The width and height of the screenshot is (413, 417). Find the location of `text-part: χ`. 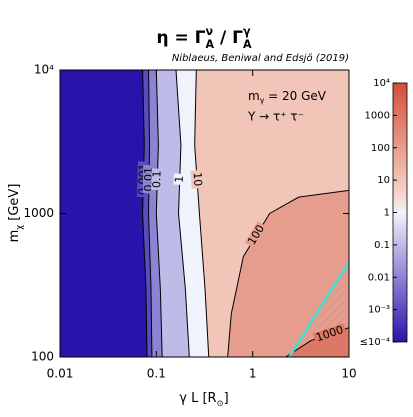

text-part: χ is located at coordinates (19, 227).